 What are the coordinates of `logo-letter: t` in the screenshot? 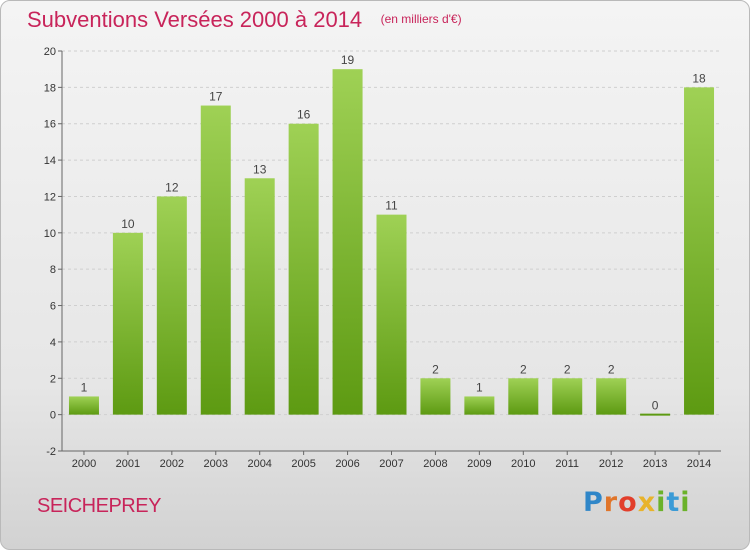 It's located at (673, 502).